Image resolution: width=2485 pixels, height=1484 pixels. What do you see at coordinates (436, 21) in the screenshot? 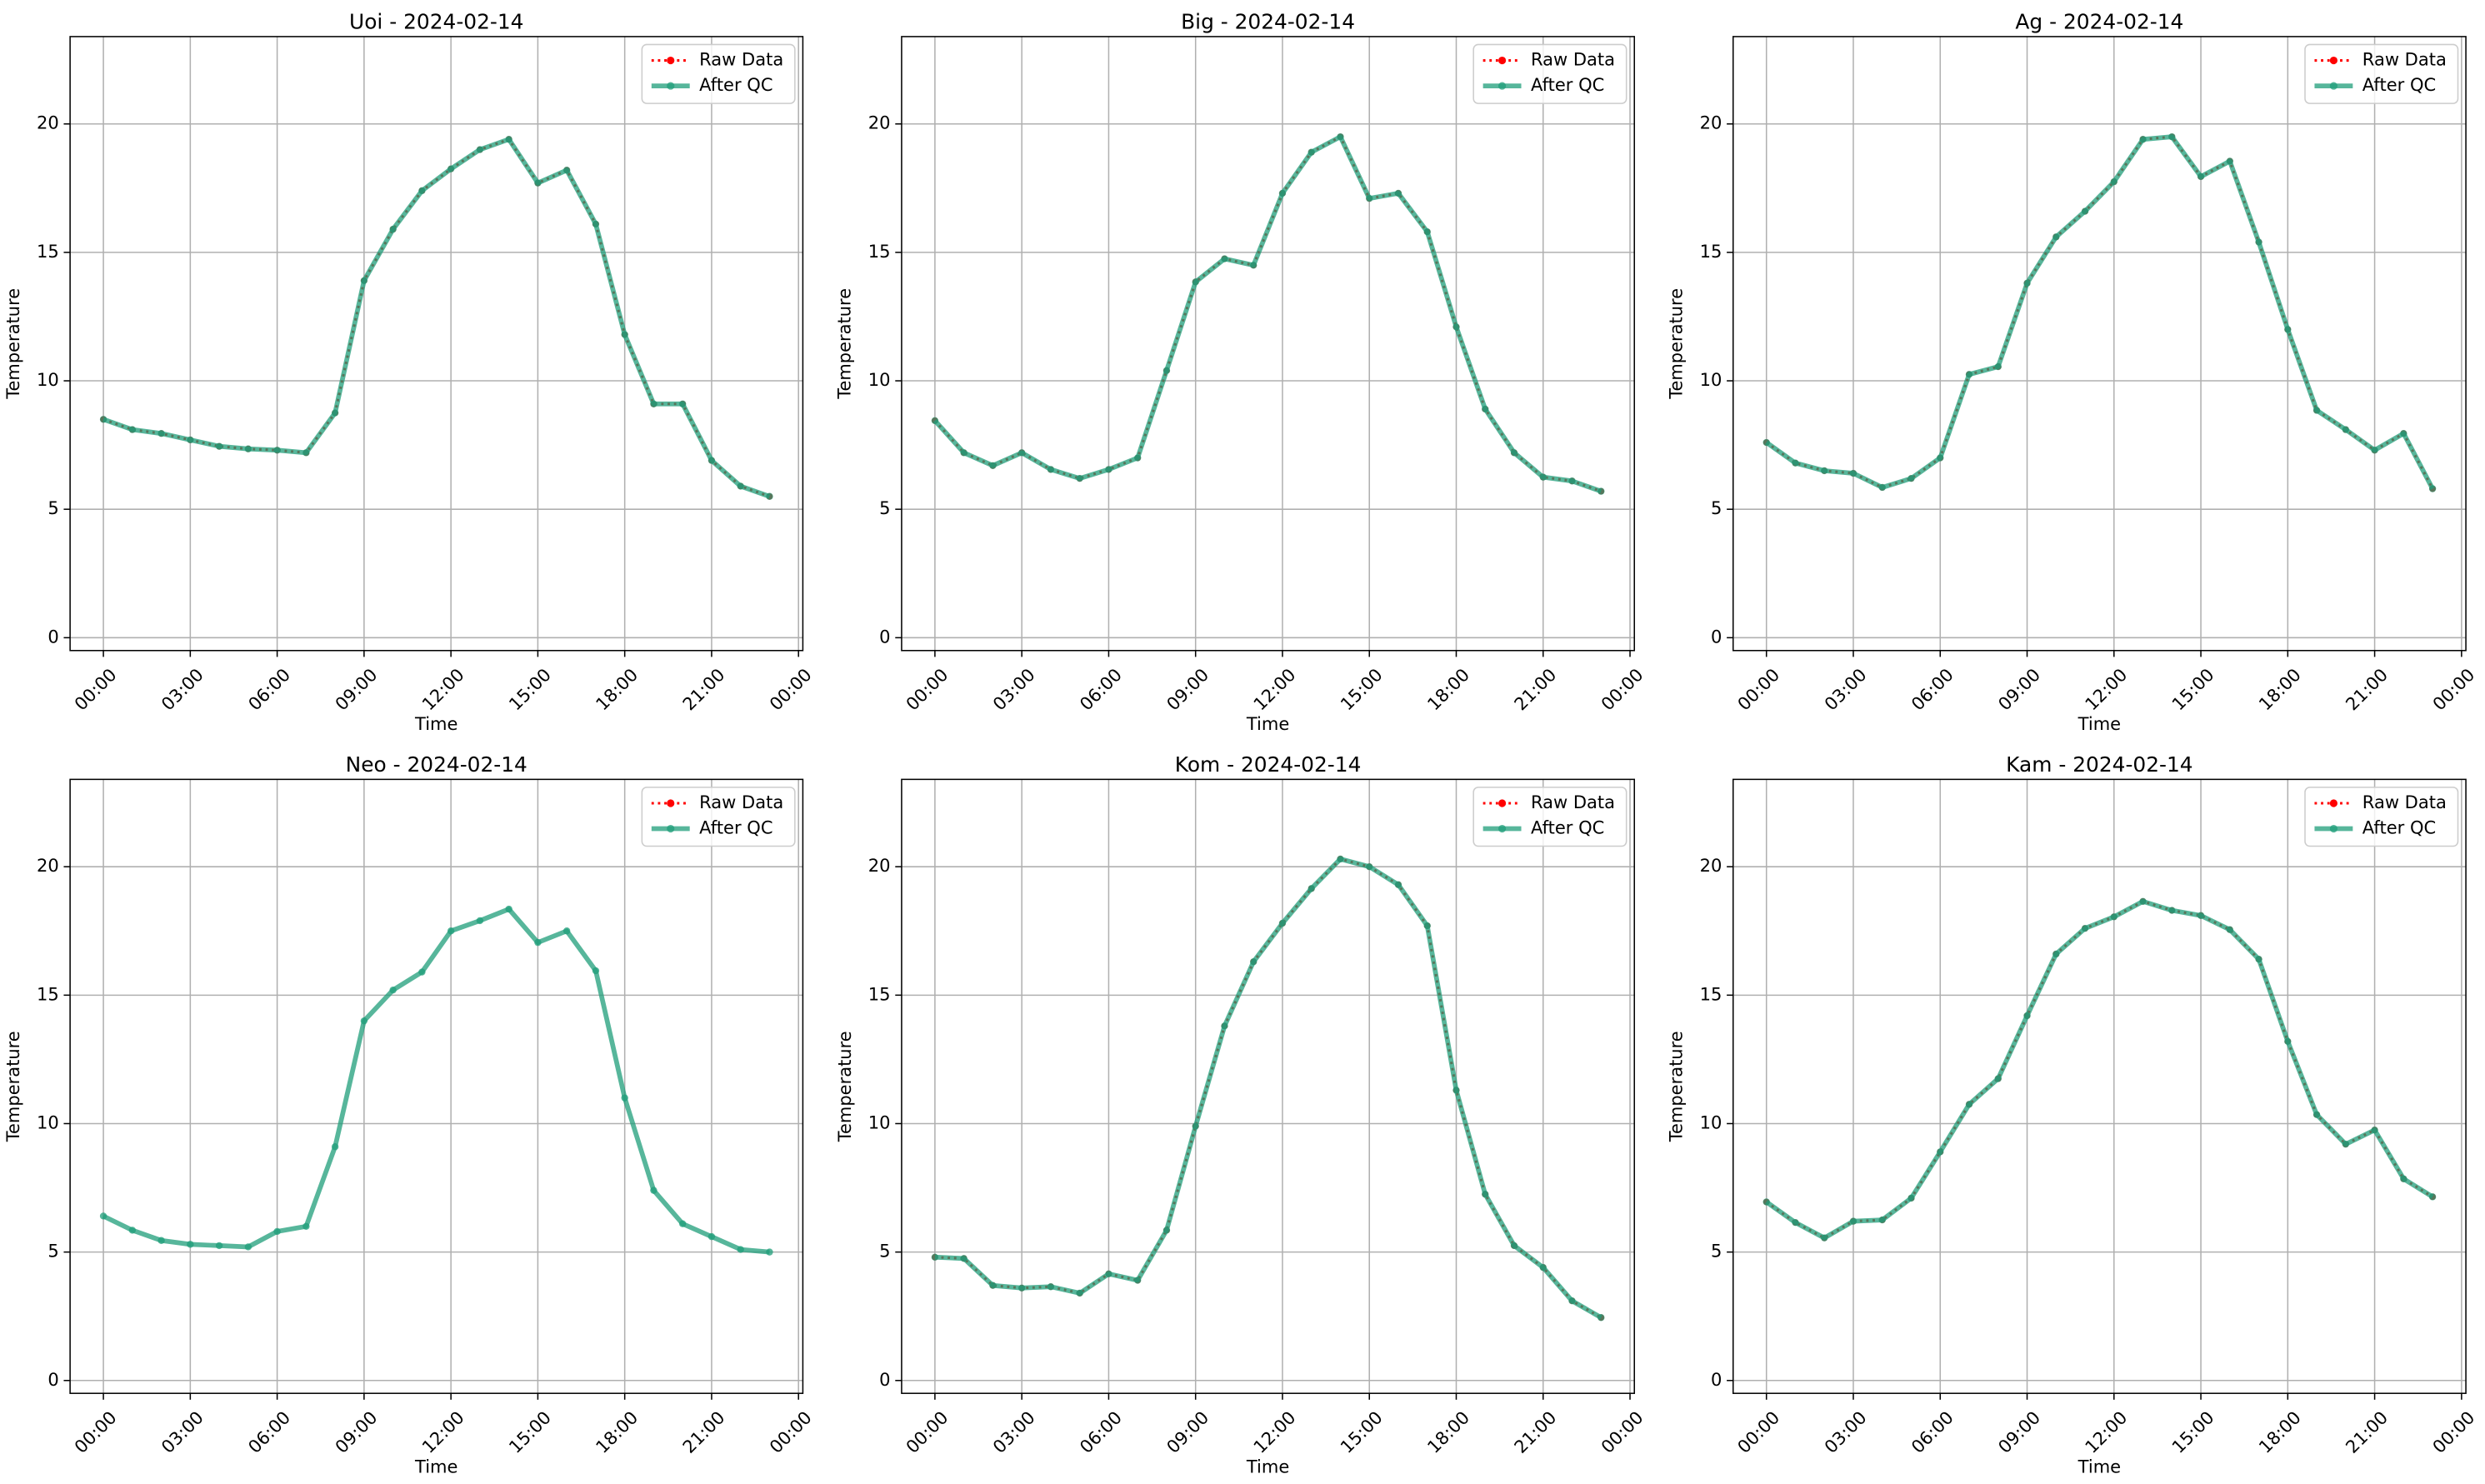
I see `chart-title: Uoi - 2024-02-14` at bounding box center [436, 21].